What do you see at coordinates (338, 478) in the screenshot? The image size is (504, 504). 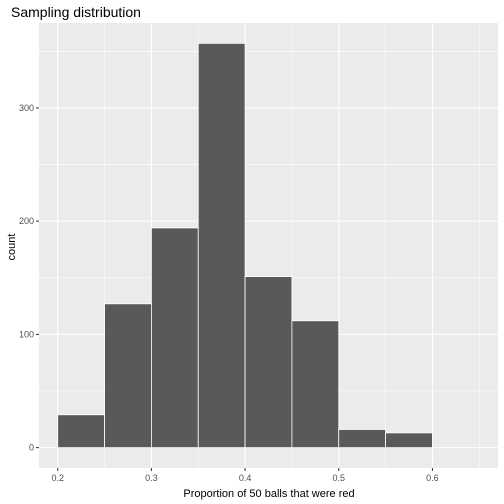 I see `x-tick-label: 0.5` at bounding box center [338, 478].